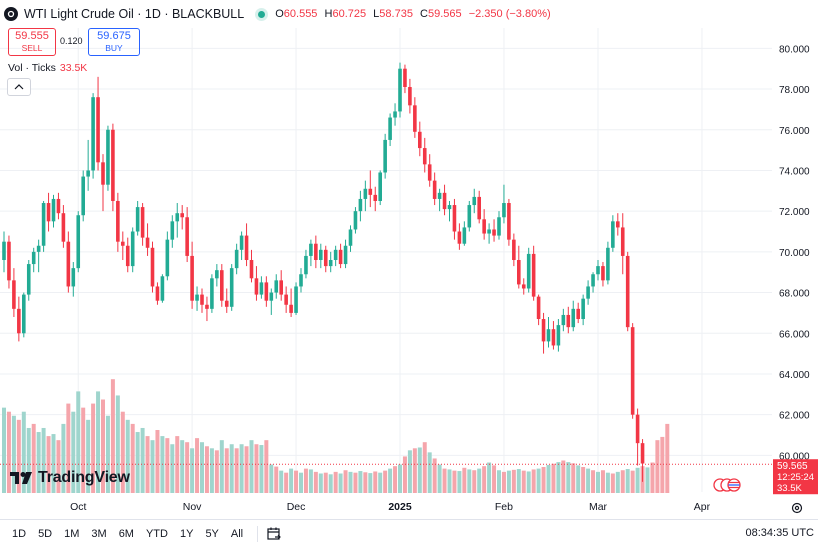  I want to click on settings-gear-icon, so click(797, 510).